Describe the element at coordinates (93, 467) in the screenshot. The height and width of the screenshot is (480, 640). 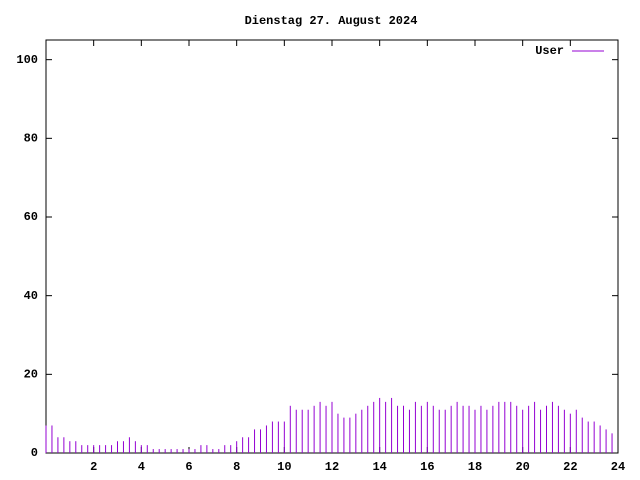
I see `x-tick-label: 2` at that location.